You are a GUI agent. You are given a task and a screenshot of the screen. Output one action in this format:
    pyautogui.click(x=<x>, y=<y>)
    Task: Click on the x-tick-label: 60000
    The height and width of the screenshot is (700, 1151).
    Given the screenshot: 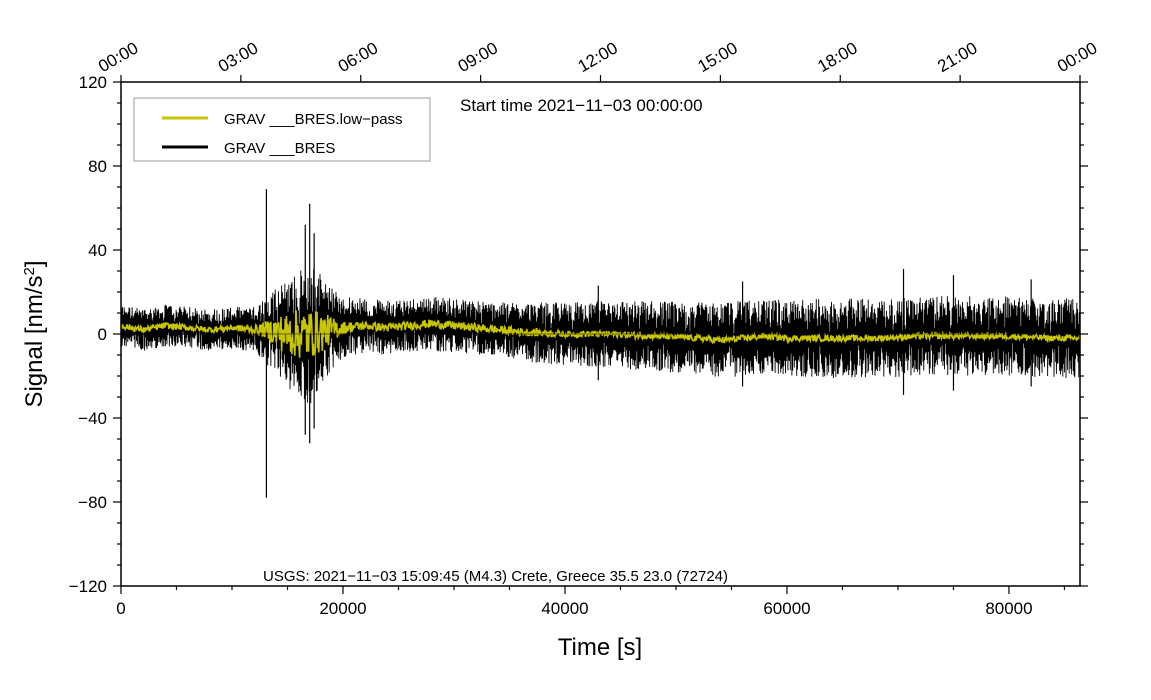 What is the action you would take?
    pyautogui.click(x=786, y=608)
    